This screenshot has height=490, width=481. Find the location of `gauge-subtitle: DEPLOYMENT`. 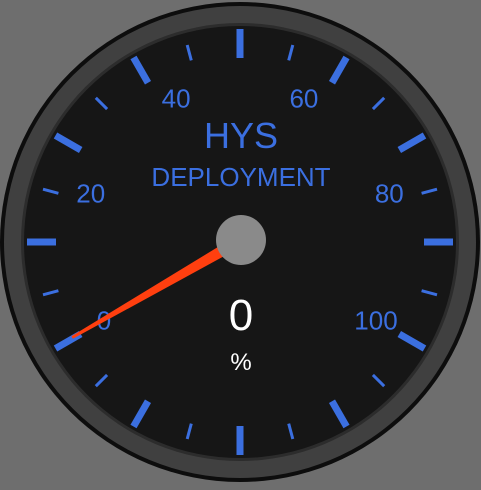

gauge-subtitle: DEPLOYMENT is located at coordinates (240, 177).